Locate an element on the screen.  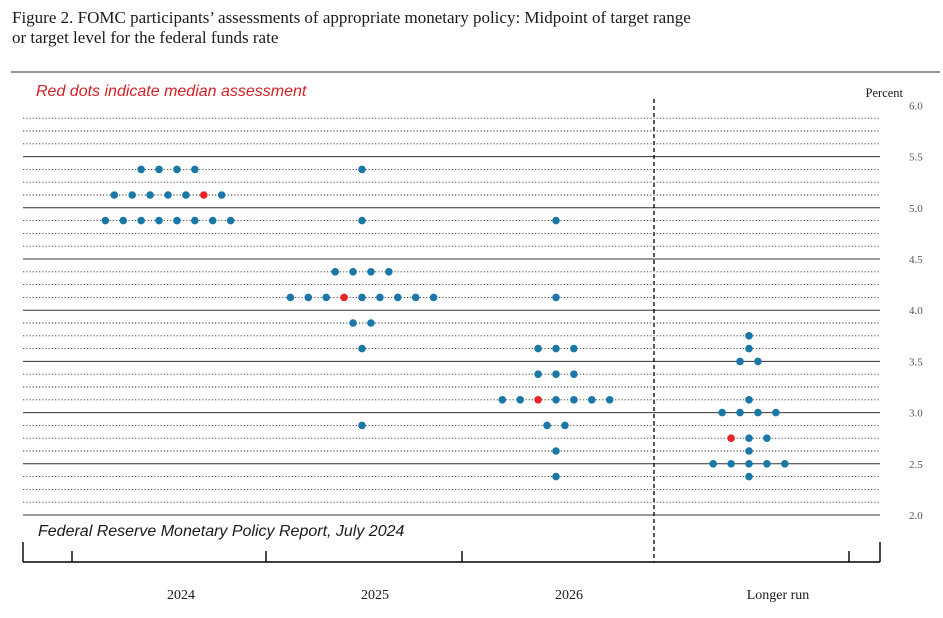
y-axis: 2.0 2.5 3.0 3.5 4.0 4.5 5.0 5.5 6.0 is located at coordinates (916, 311).